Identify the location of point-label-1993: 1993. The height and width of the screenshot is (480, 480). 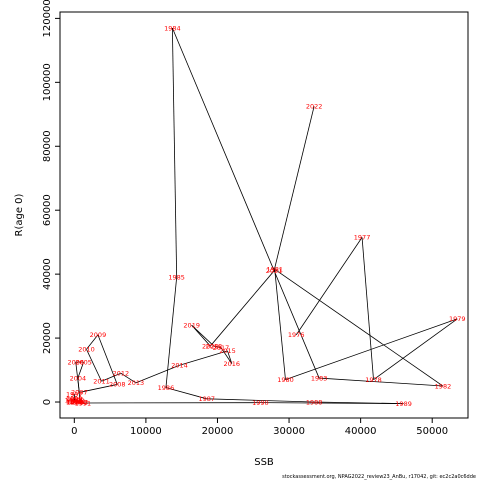
(73, 401).